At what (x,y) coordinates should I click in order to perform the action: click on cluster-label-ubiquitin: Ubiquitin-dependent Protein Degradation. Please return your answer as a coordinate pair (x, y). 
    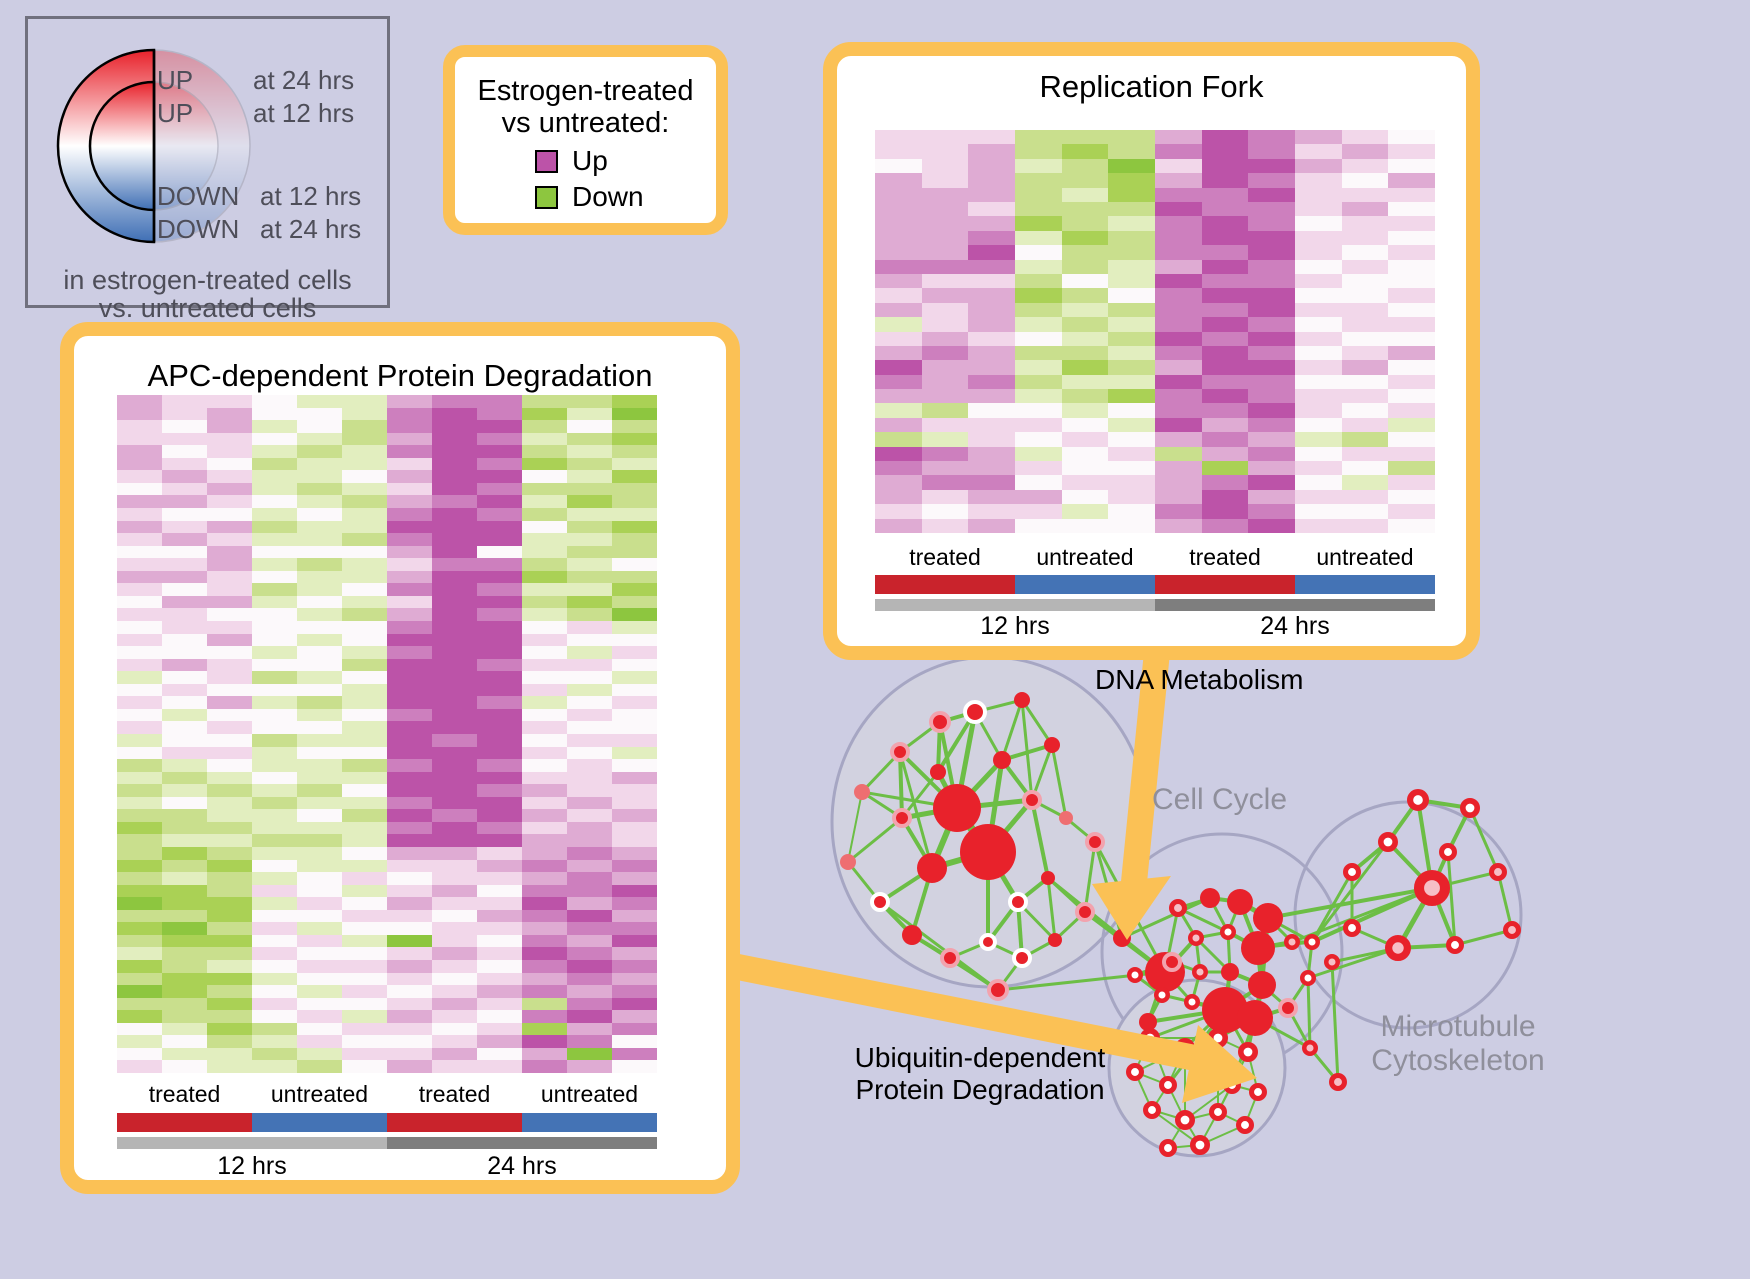
    Looking at the image, I should click on (980, 1074).